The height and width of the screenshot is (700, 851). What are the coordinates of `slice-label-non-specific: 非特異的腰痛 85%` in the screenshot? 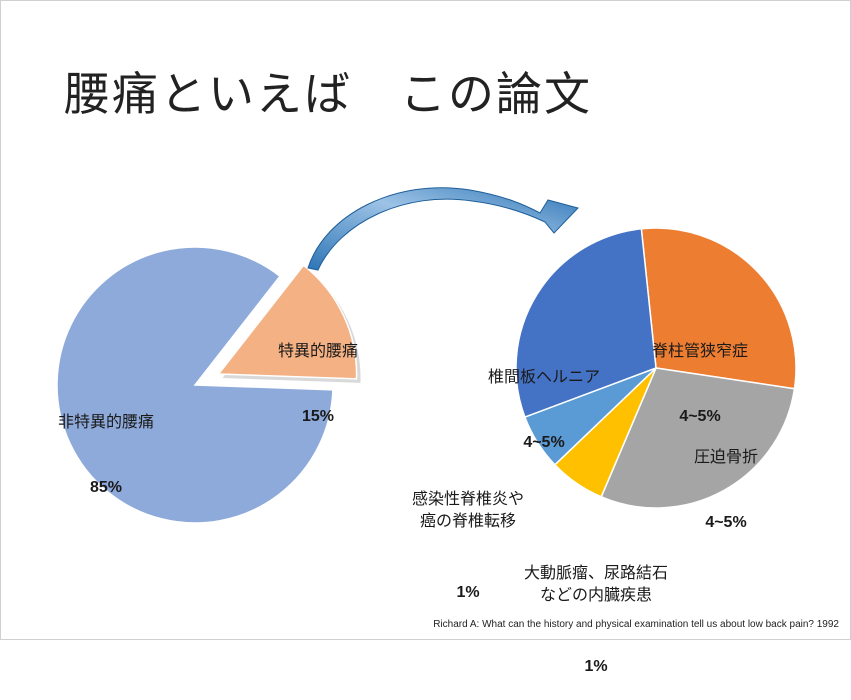 It's located at (106, 454).